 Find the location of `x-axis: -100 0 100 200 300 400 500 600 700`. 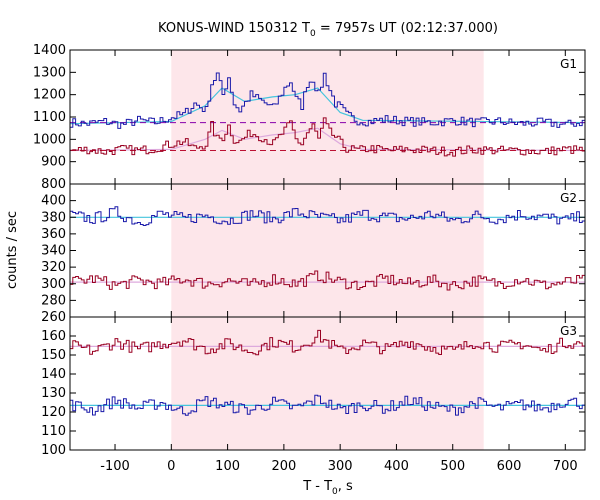

x-axis: -100 0 100 200 300 400 500 600 700 is located at coordinates (338, 466).